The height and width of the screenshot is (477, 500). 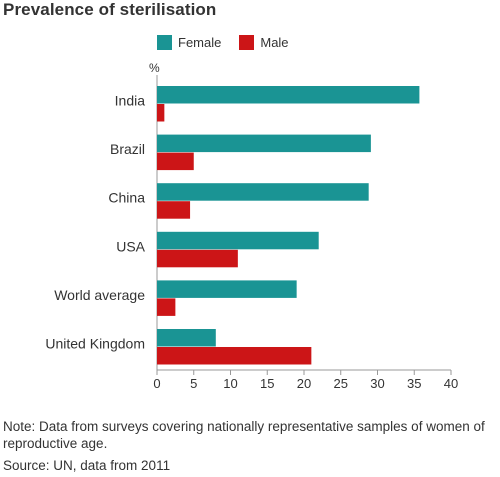 I want to click on x-tick-label: 5, so click(x=193, y=383).